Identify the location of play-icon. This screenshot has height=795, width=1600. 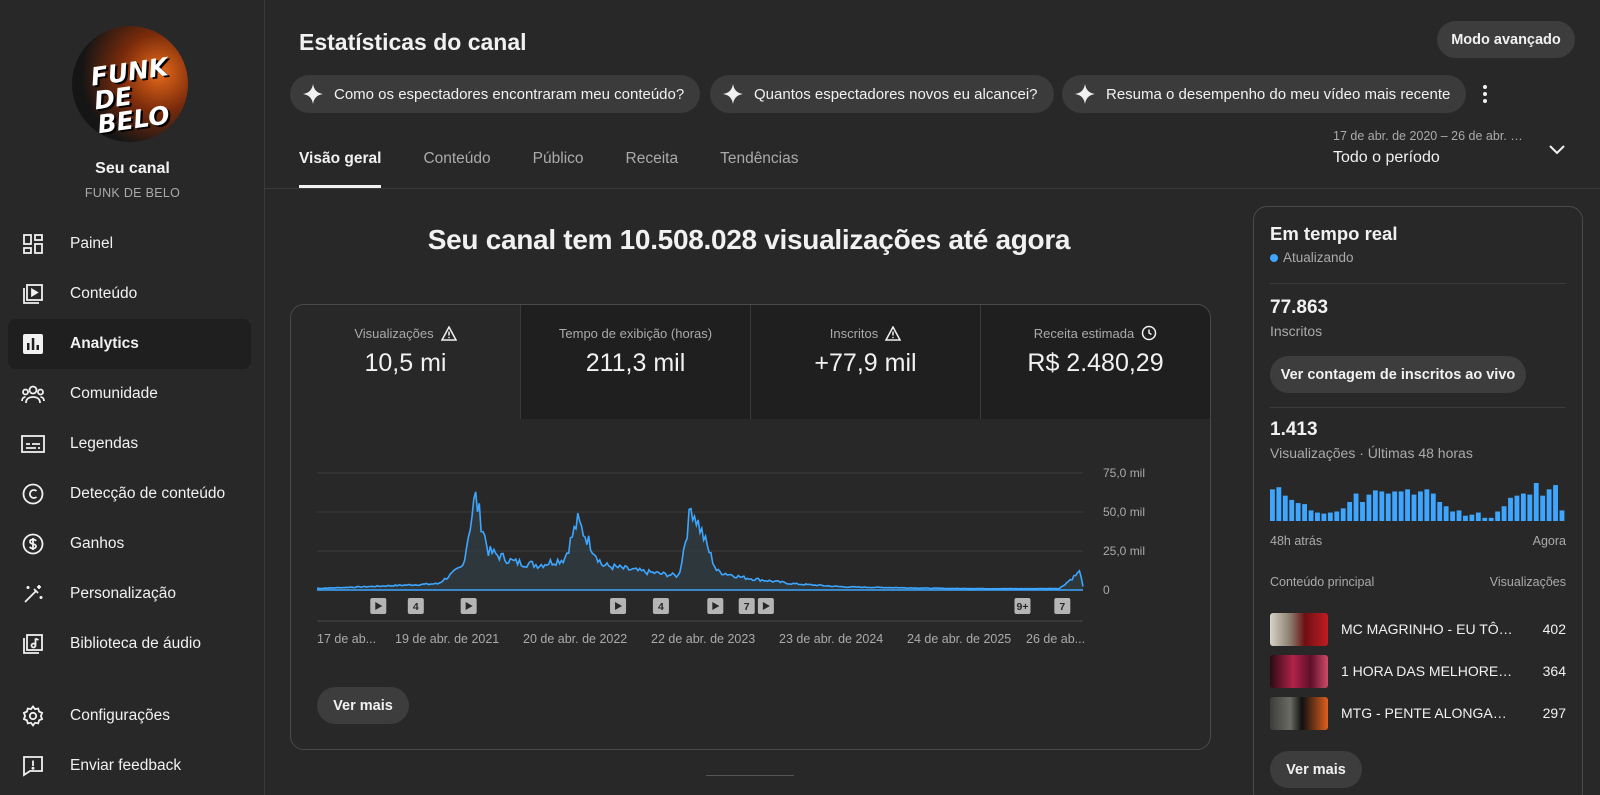
(469, 606).